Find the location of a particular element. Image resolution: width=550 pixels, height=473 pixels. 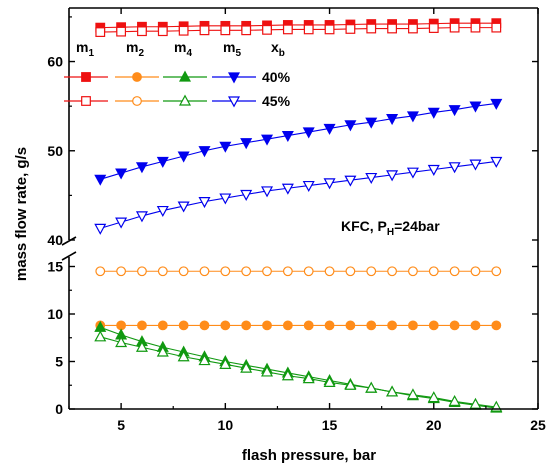

legend-row-label: 45% is located at coordinates (276, 101).